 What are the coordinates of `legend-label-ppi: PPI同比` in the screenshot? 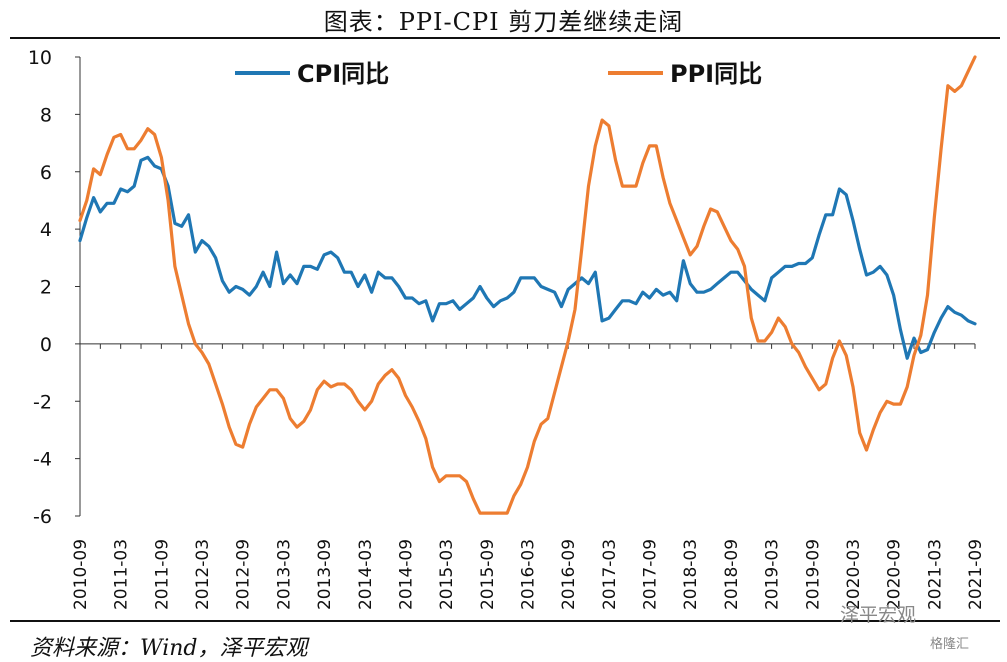 It's located at (716, 74).